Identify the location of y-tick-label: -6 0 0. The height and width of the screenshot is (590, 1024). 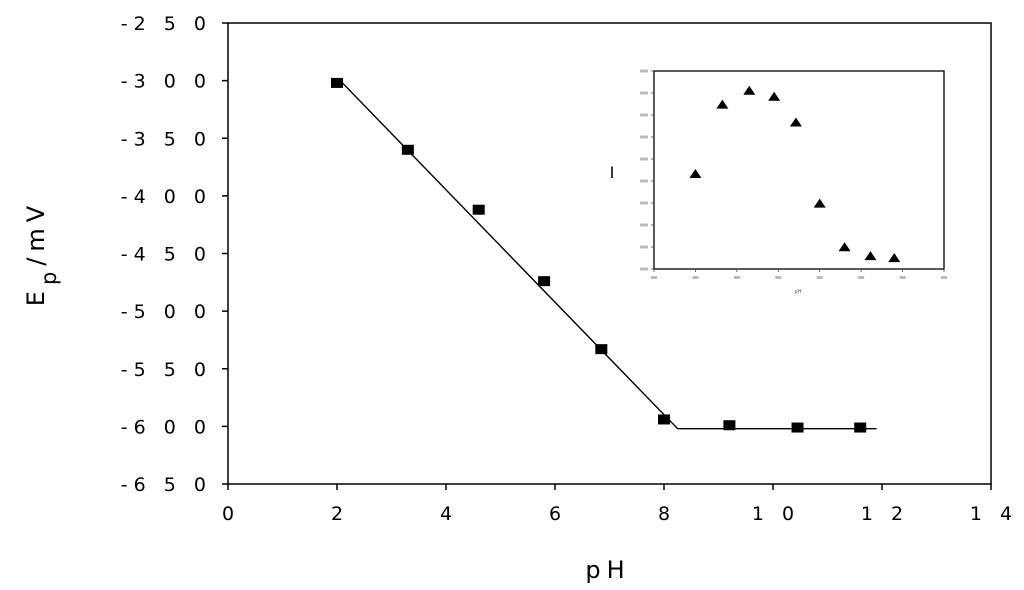
(166, 427).